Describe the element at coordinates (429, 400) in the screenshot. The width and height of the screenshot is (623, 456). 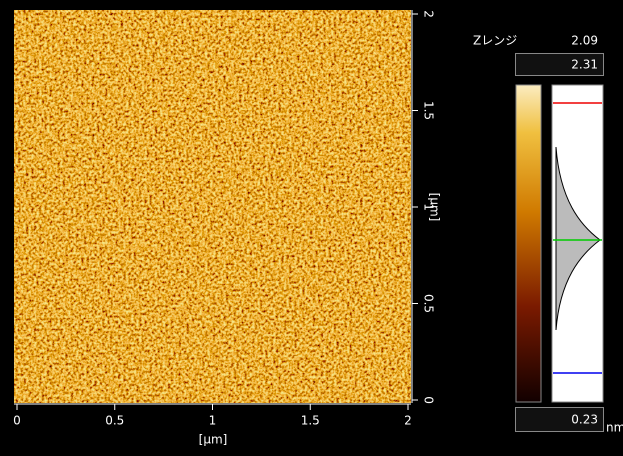
I see `y-tick-label: 0` at that location.